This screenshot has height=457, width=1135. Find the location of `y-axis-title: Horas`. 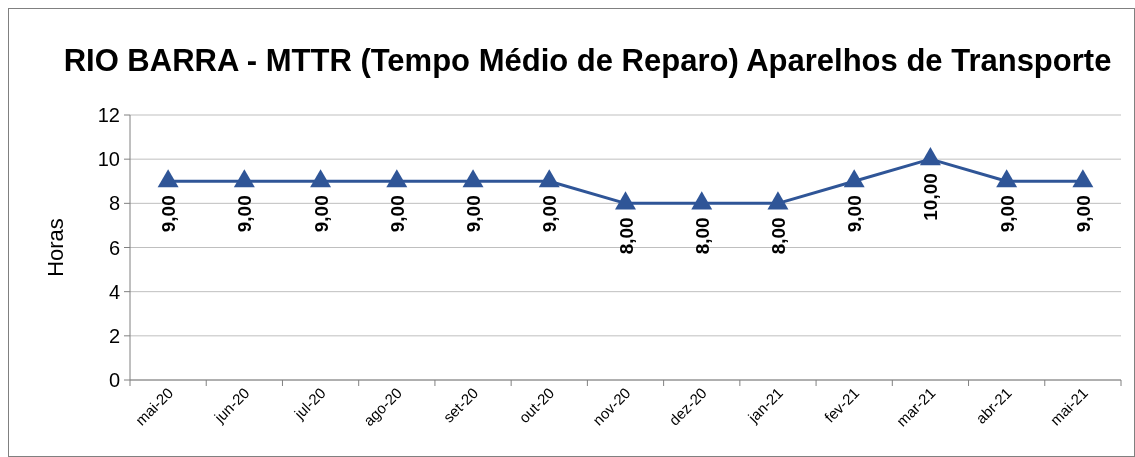

y-axis-title: Horas is located at coordinates (55, 247).